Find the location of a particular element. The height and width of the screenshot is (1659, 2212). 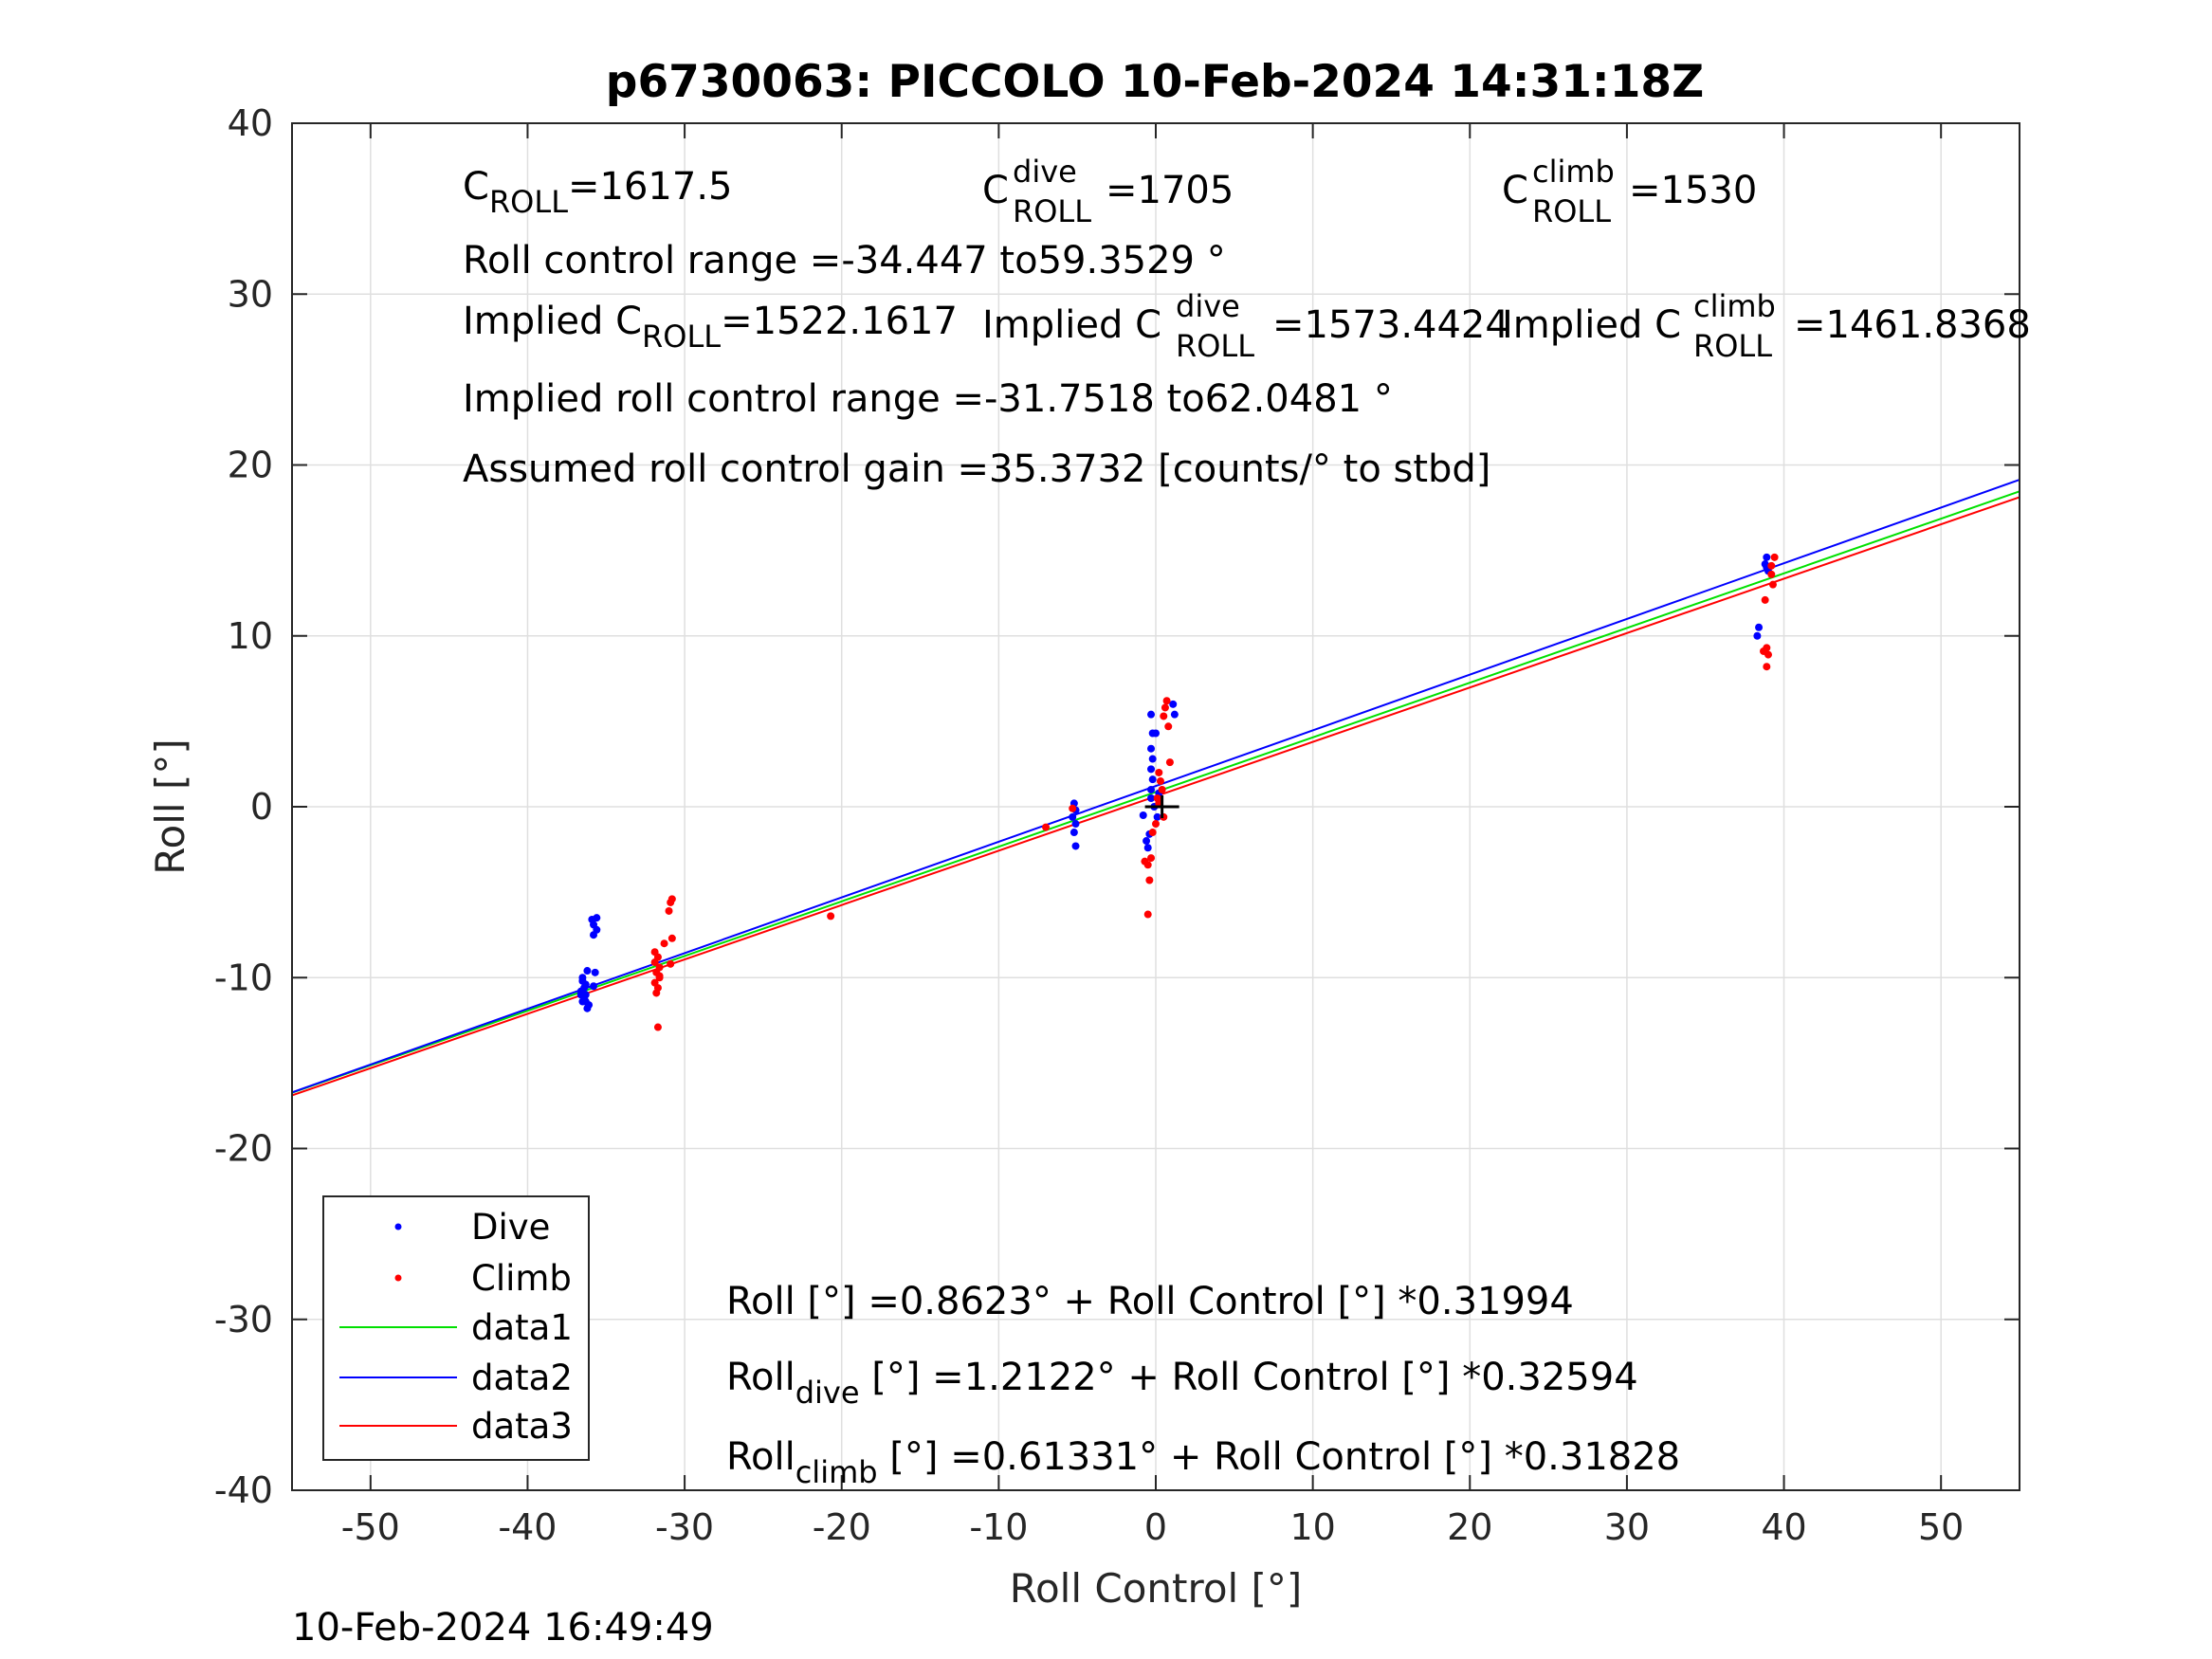

x-tick-label: 40 is located at coordinates (1783, 1527).